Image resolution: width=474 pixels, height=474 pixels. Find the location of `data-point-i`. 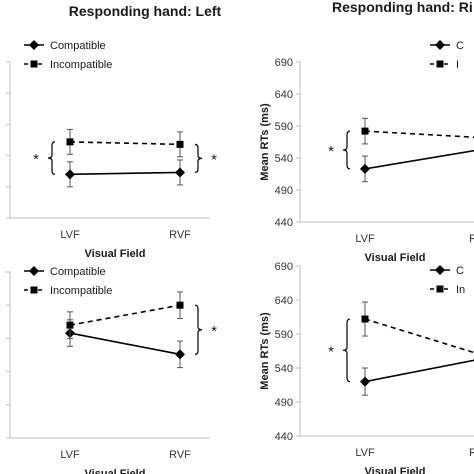

data-point-i is located at coordinates (365, 131).